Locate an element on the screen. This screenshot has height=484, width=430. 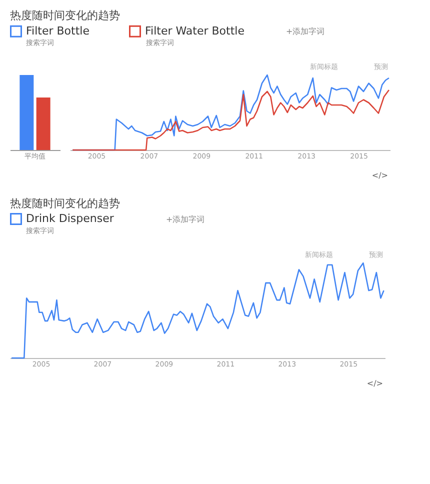
legend-label: Filter Bottle is located at coordinates (58, 31).